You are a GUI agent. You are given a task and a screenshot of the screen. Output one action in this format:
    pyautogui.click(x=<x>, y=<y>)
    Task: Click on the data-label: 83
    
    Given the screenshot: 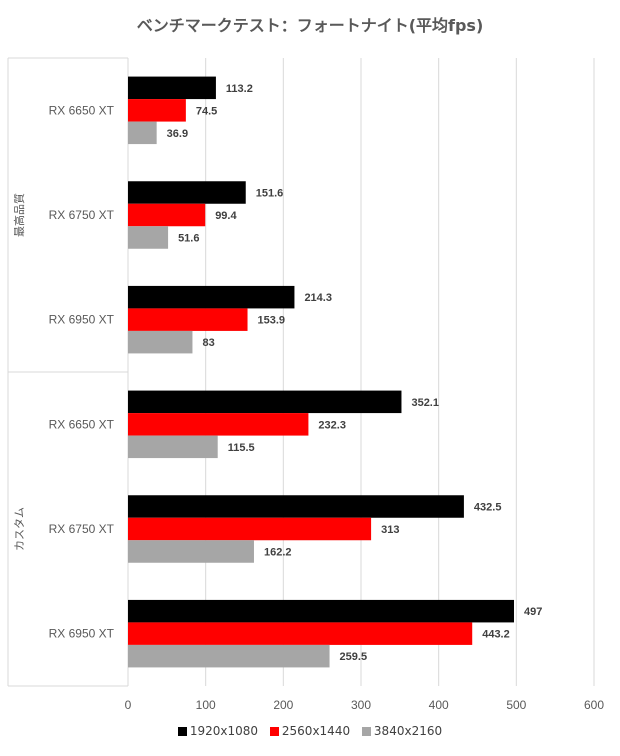 What is the action you would take?
    pyautogui.click(x=208, y=343)
    